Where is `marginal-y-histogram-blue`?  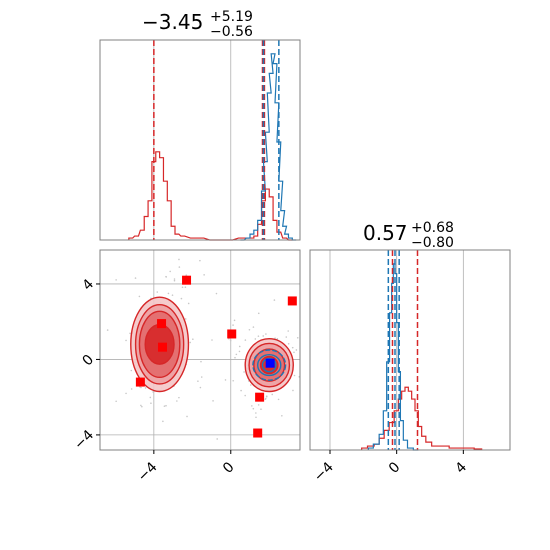 marginal-y-histogram-blue is located at coordinates (393, 357).